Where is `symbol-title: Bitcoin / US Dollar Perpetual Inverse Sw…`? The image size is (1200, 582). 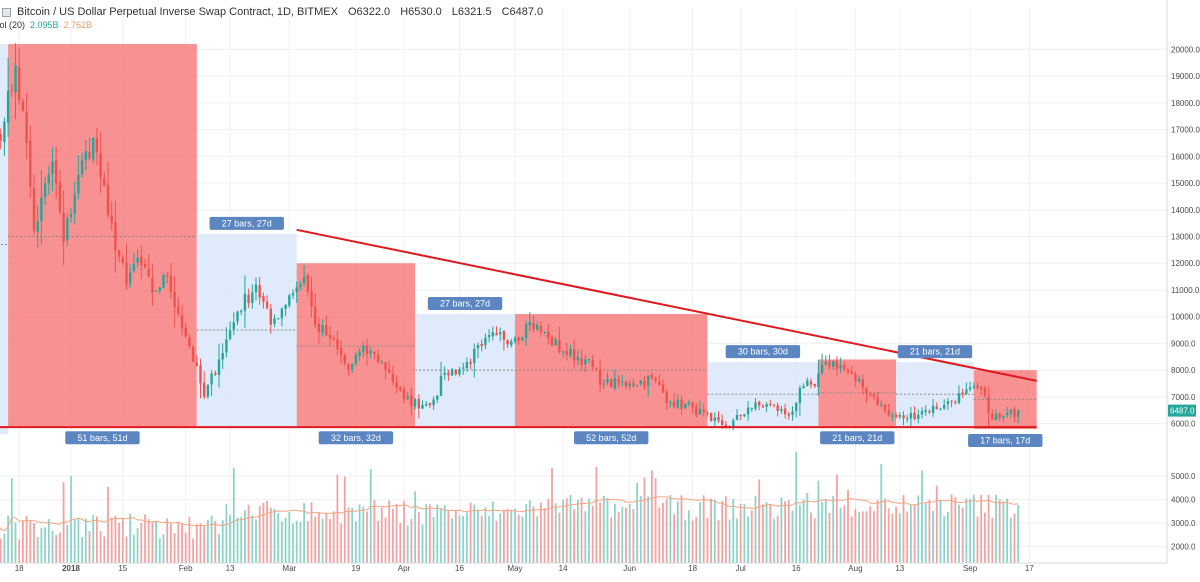 symbol-title: Bitcoin / US Dollar Perpetual Inverse Sw… is located at coordinates (177, 12).